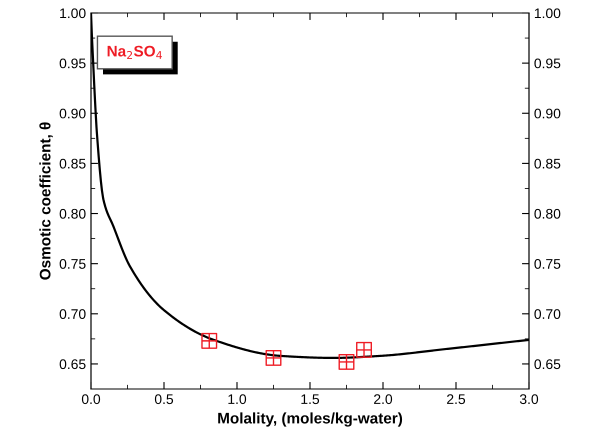 This screenshot has height=445, width=608. I want to click on y-tick-label: 0.65, so click(73, 364).